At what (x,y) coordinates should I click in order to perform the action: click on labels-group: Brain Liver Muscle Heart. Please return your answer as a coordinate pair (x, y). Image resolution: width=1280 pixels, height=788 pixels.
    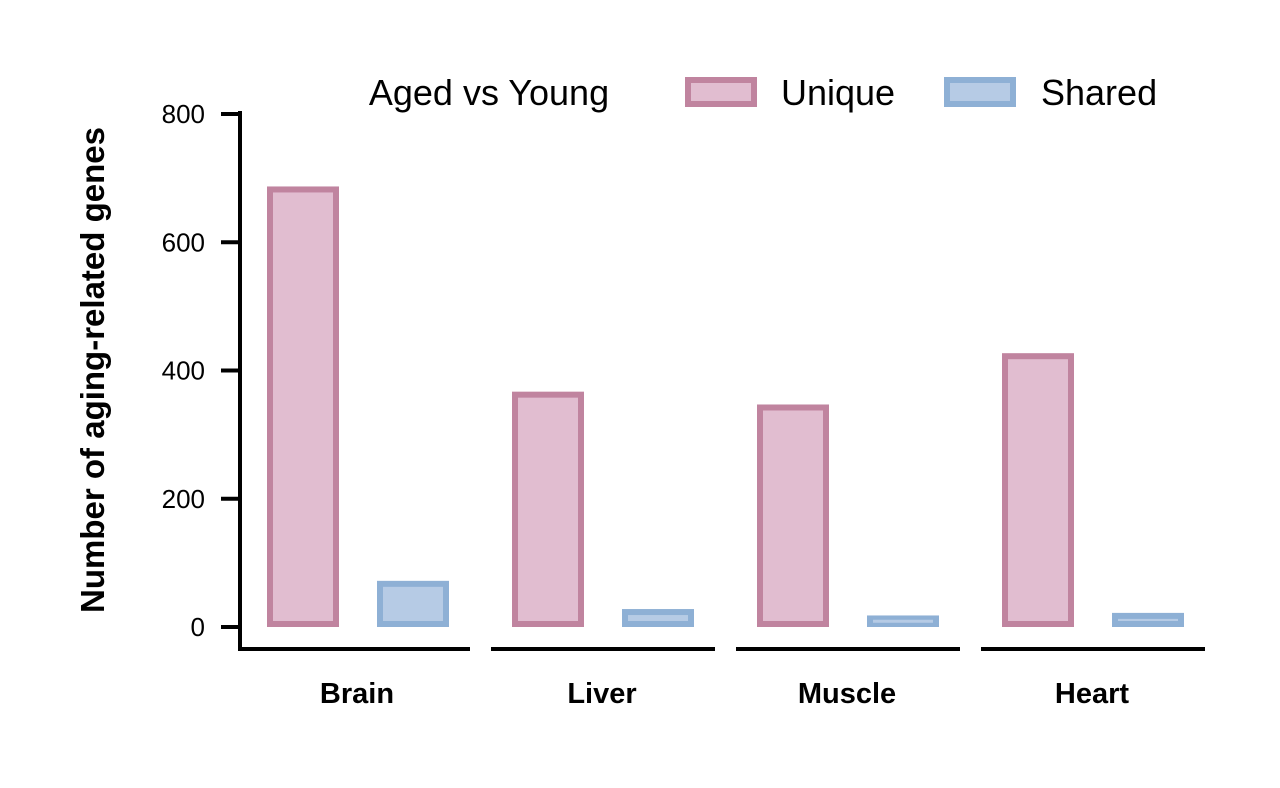
    Looking at the image, I should click on (724, 694).